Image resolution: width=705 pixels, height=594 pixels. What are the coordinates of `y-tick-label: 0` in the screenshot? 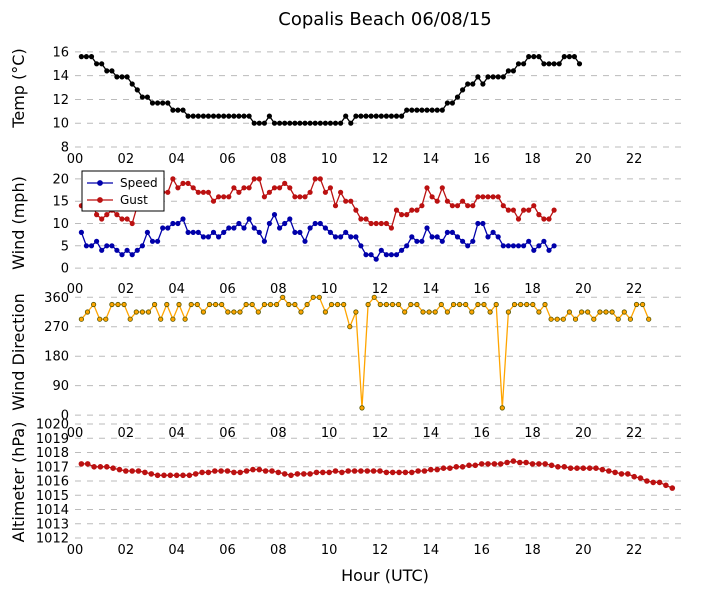 It's located at (65, 416).